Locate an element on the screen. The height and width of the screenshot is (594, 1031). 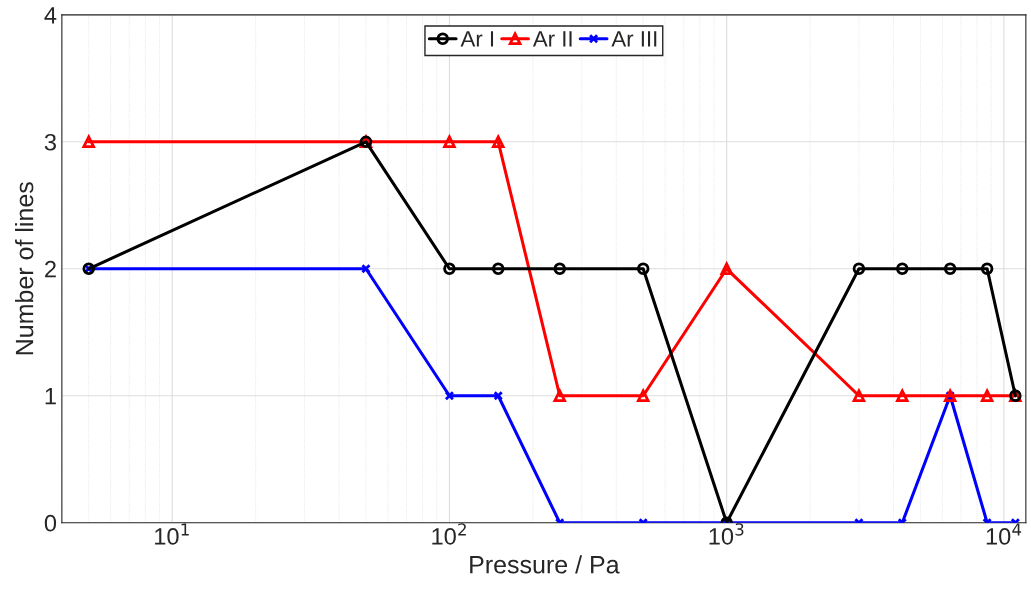
y-tick-label: 1 is located at coordinates (50, 396).